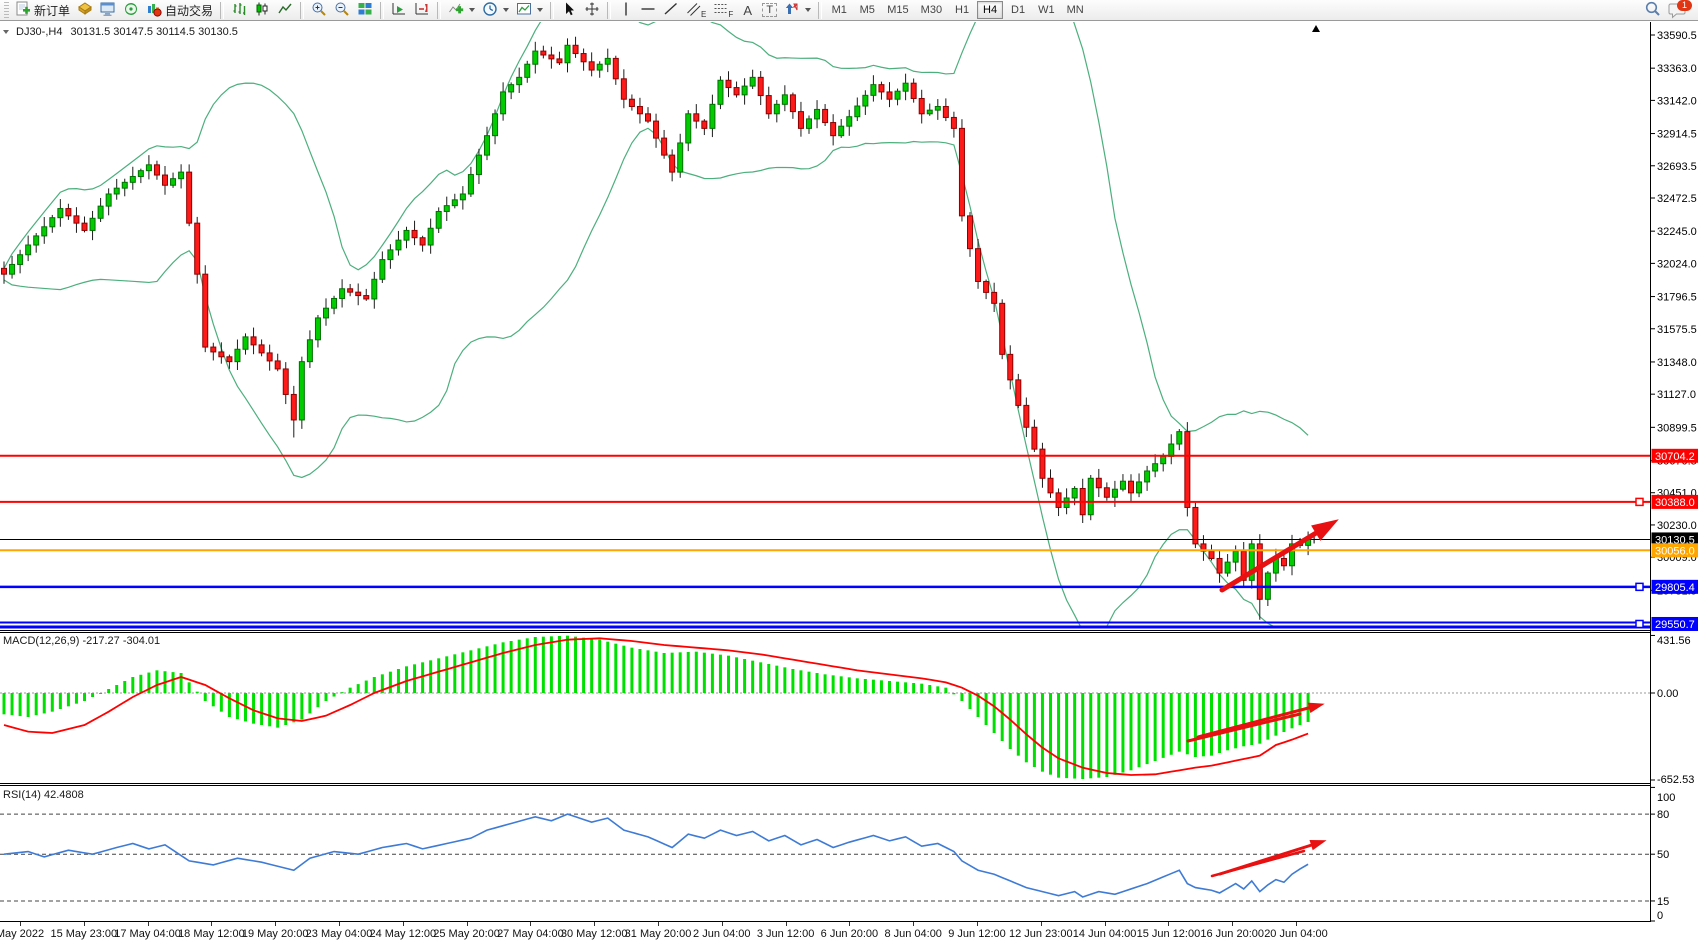 This screenshot has width=1698, height=944. I want to click on chat-notification: 1, so click(1680, 9).